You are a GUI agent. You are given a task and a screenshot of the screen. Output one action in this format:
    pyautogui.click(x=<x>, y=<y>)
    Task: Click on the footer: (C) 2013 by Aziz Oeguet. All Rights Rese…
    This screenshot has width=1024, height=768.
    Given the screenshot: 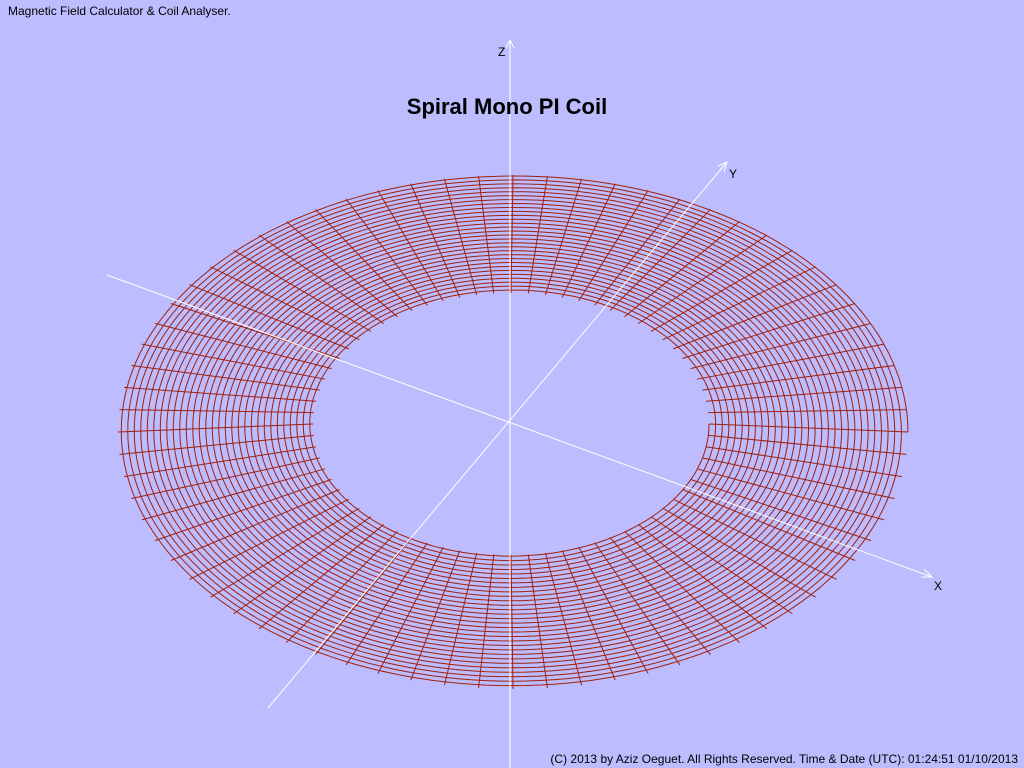 What is the action you would take?
    pyautogui.click(x=784, y=759)
    